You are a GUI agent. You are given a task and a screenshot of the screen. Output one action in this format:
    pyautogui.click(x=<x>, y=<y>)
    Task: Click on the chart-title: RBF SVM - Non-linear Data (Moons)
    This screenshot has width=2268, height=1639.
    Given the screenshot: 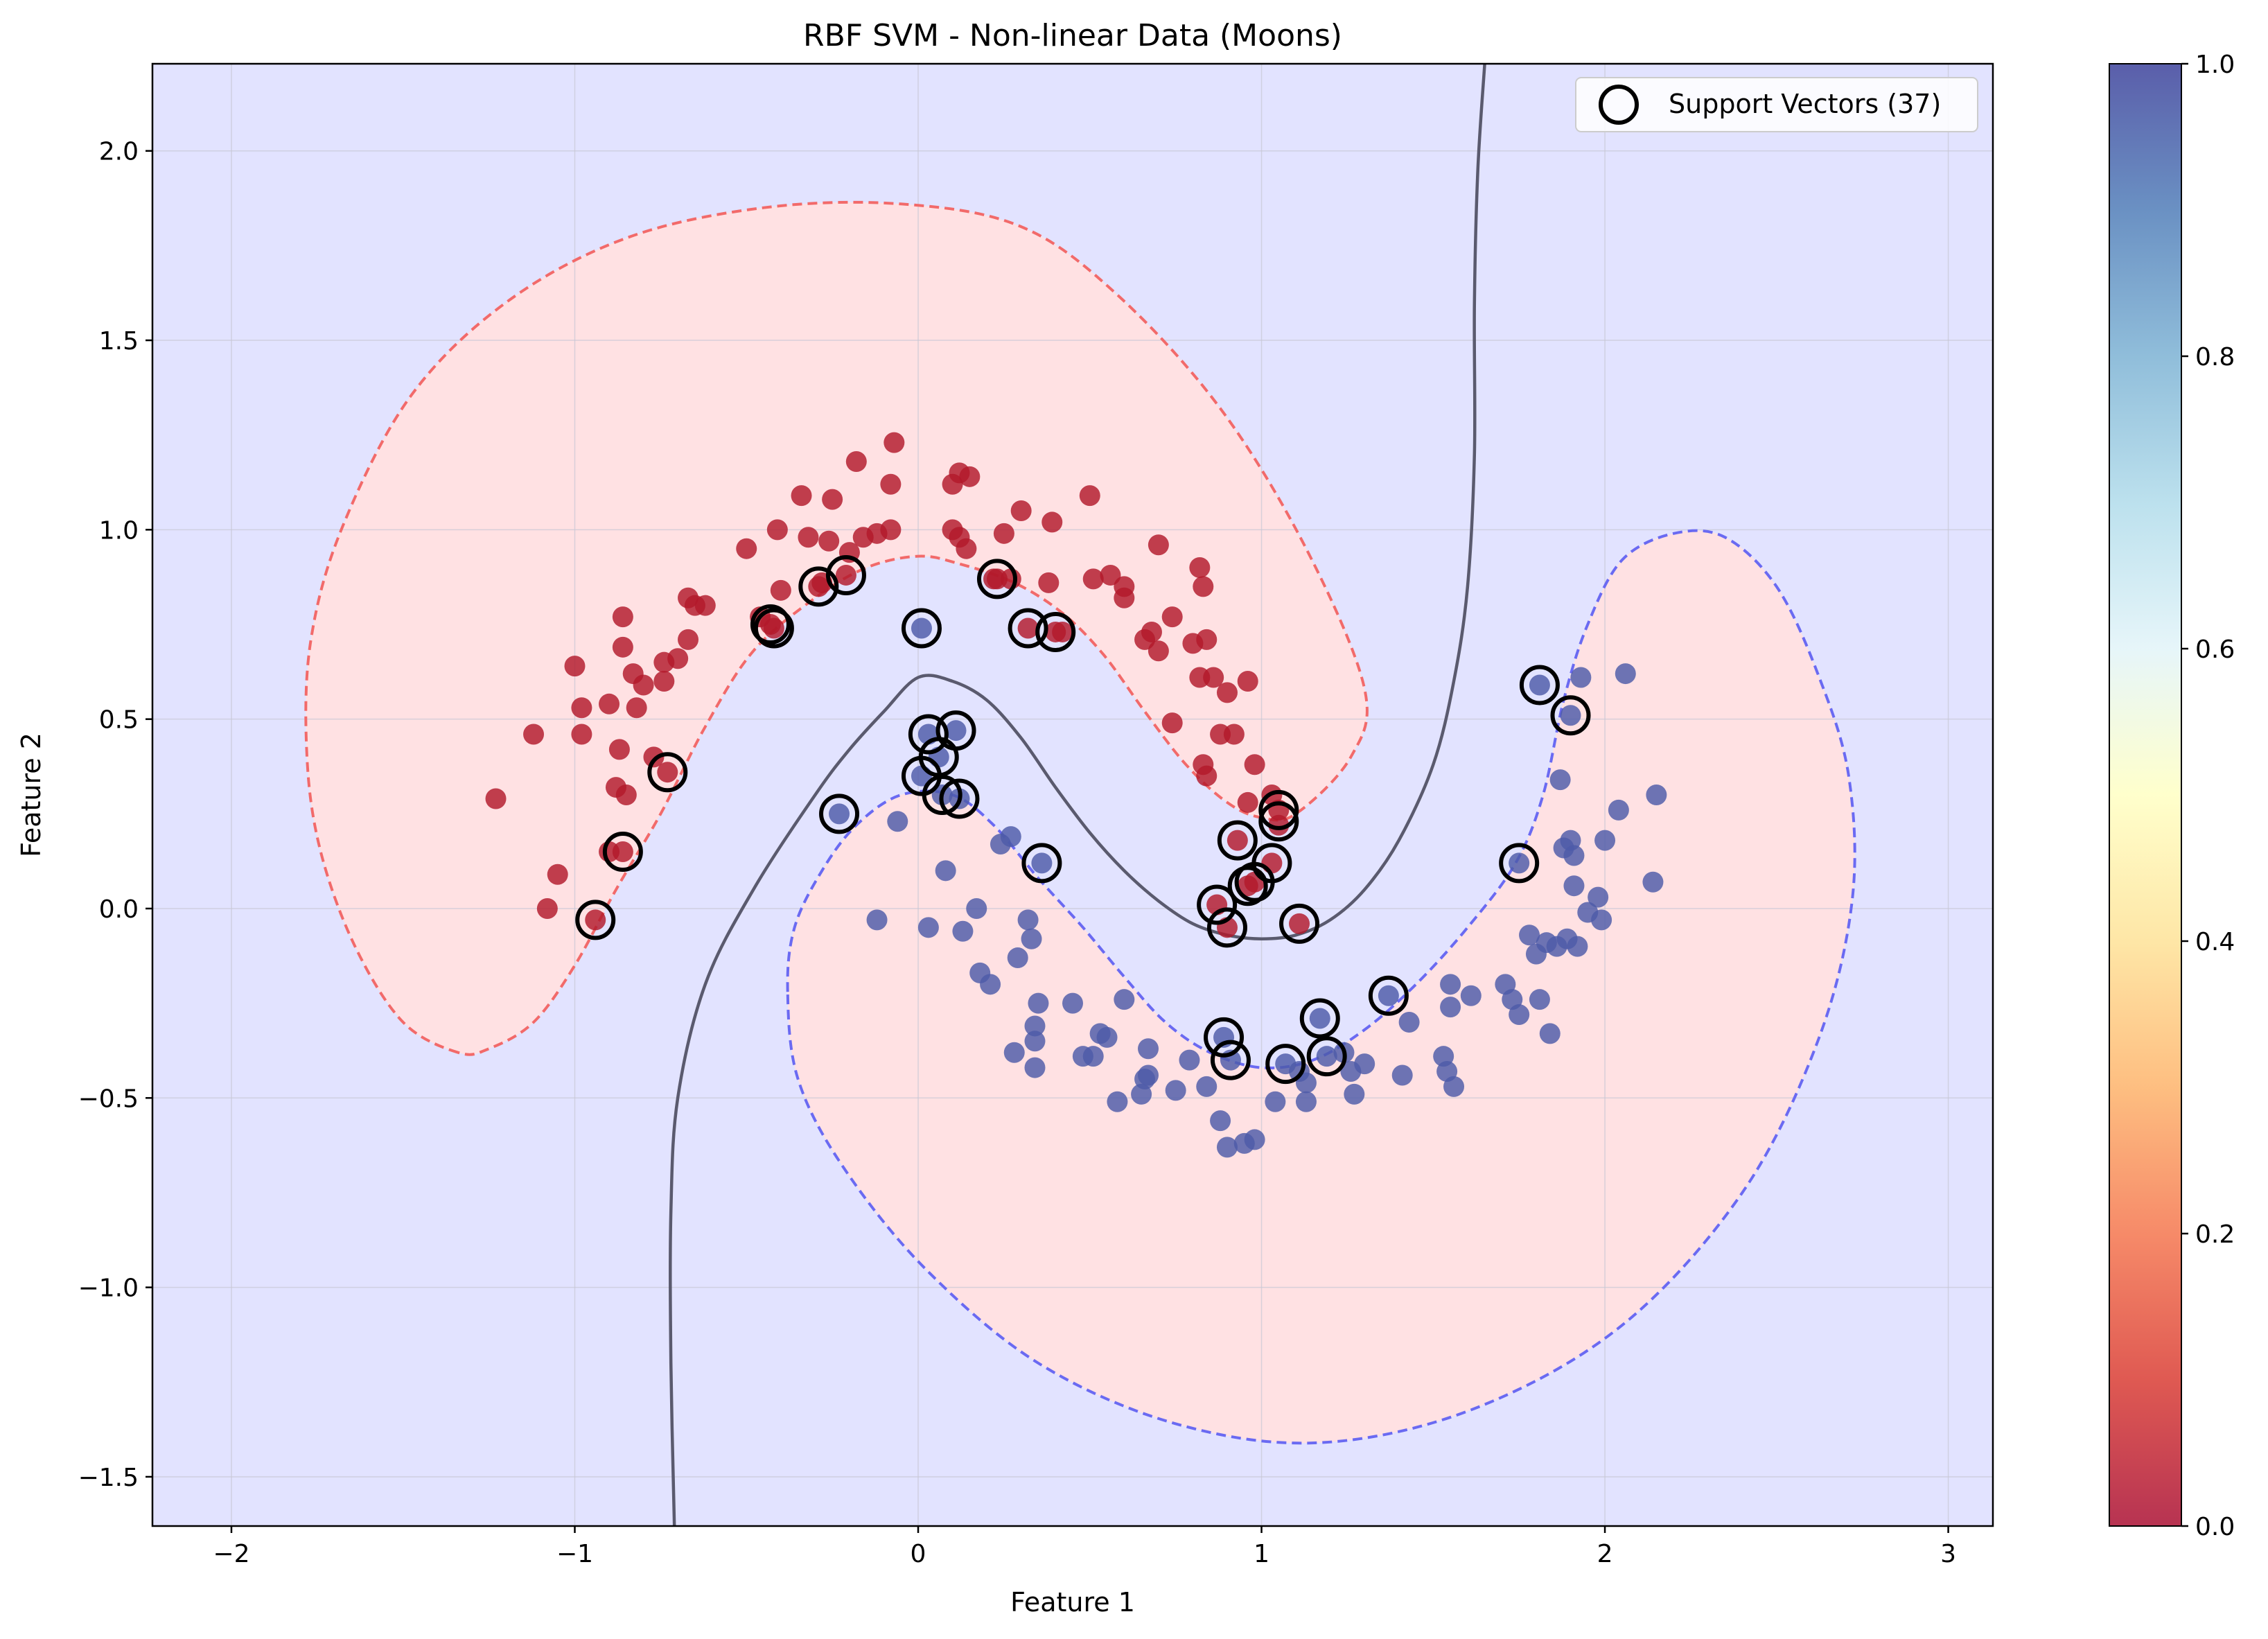 What is the action you would take?
    pyautogui.click(x=1072, y=35)
    